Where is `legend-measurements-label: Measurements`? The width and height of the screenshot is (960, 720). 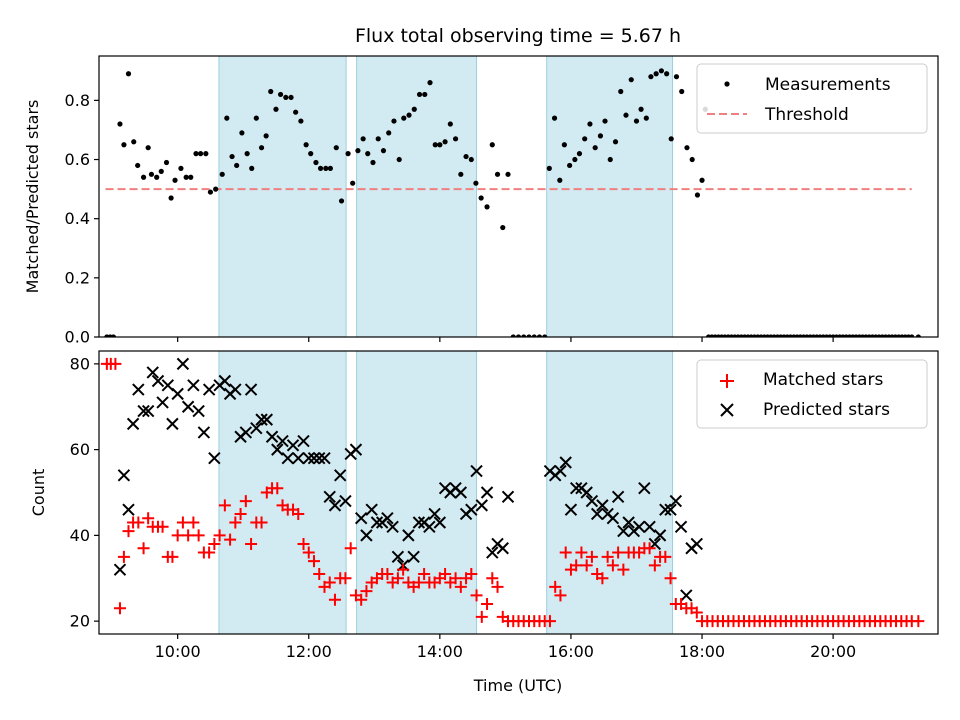 legend-measurements-label: Measurements is located at coordinates (828, 85).